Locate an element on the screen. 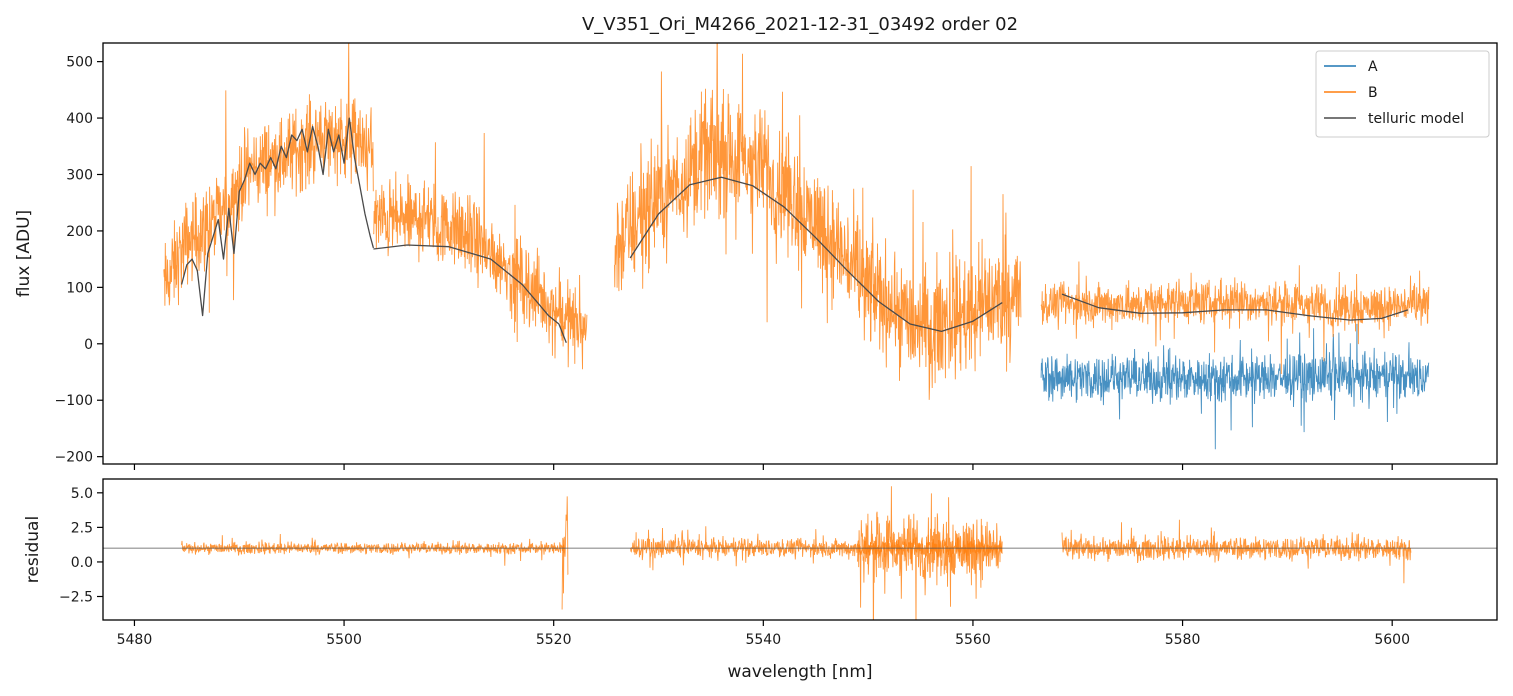  series-a-line is located at coordinates (1235, 386).